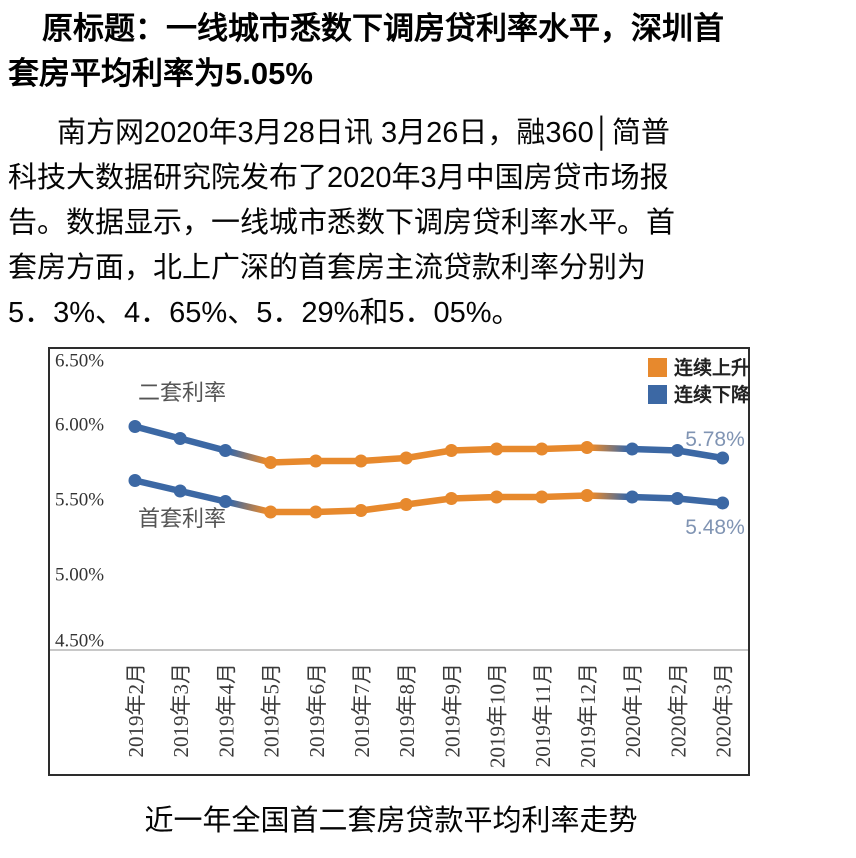 The image size is (856, 858). What do you see at coordinates (182, 518) in the screenshot?
I see `series-name-label: 首套利率` at bounding box center [182, 518].